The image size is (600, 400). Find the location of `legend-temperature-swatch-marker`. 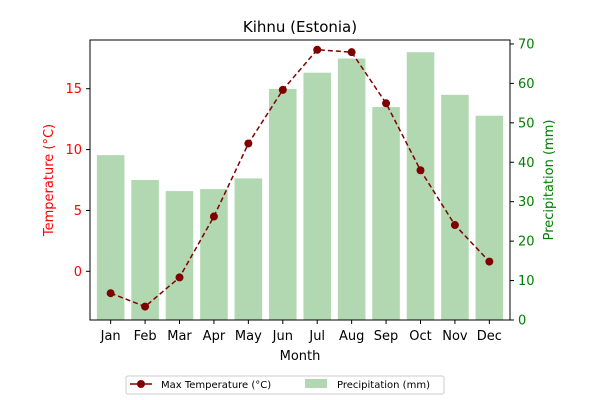

legend-temperature-swatch-marker is located at coordinates (141, 384).